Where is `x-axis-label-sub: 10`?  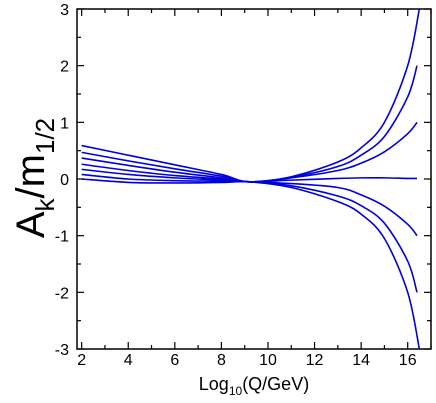
x-axis-label-sub: 10 is located at coordinates (236, 391).